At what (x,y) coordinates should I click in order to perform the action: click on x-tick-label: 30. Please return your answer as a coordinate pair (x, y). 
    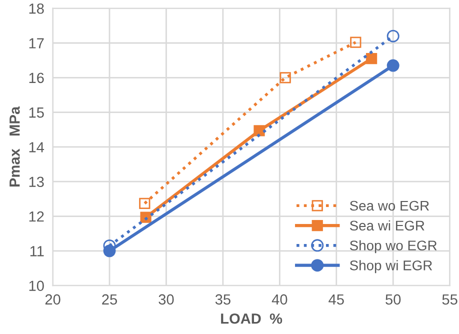
    Looking at the image, I should click on (166, 299).